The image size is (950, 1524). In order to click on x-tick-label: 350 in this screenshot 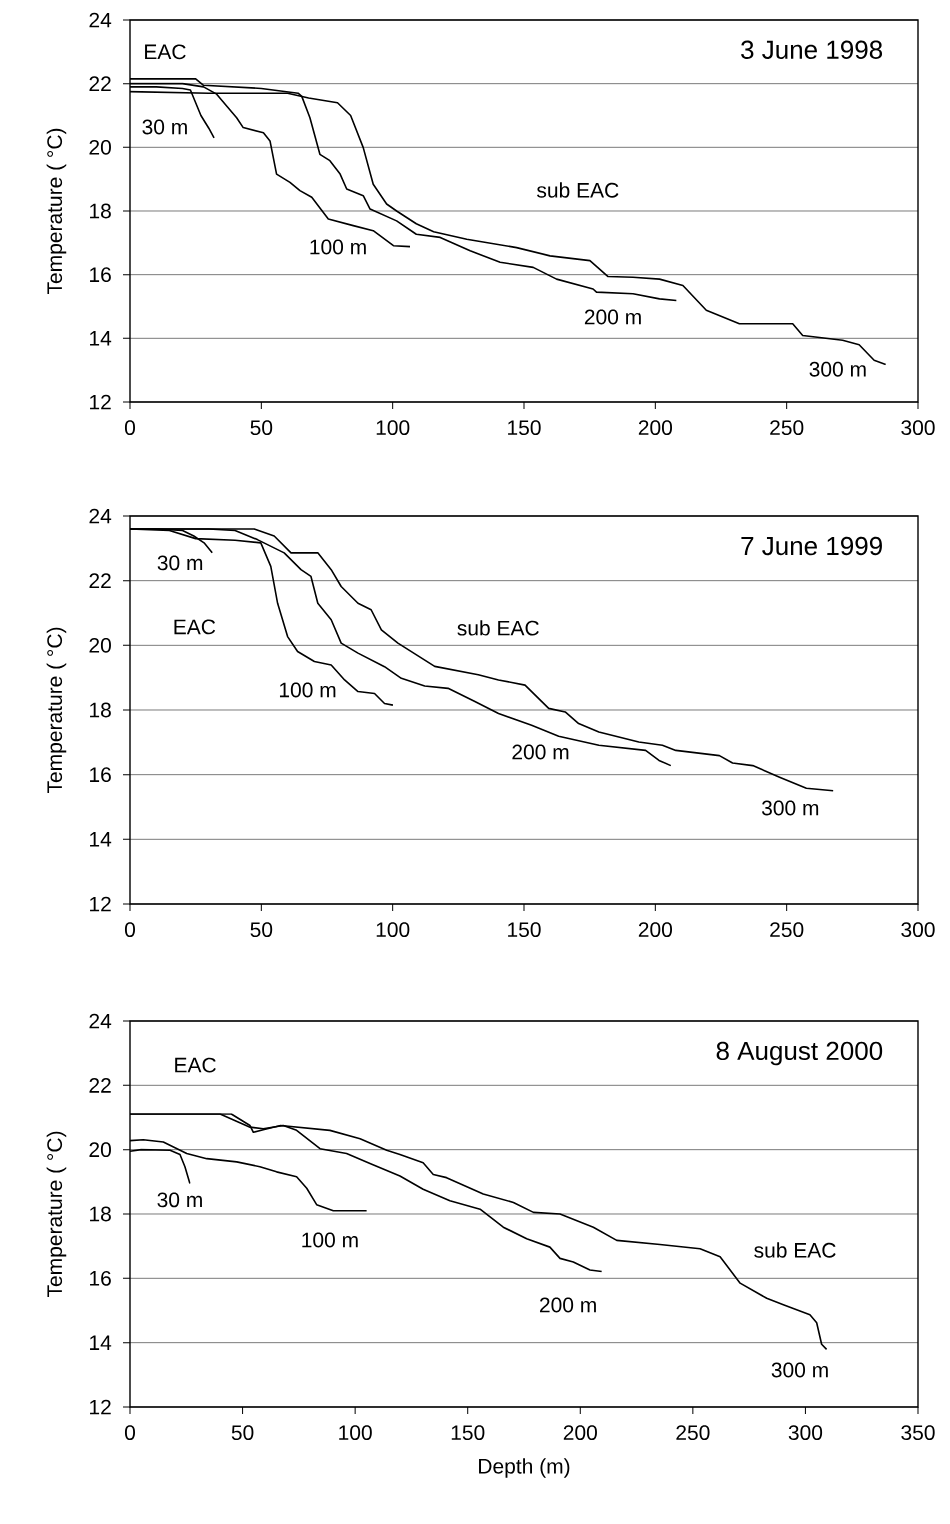, I will do `click(918, 1433)`.